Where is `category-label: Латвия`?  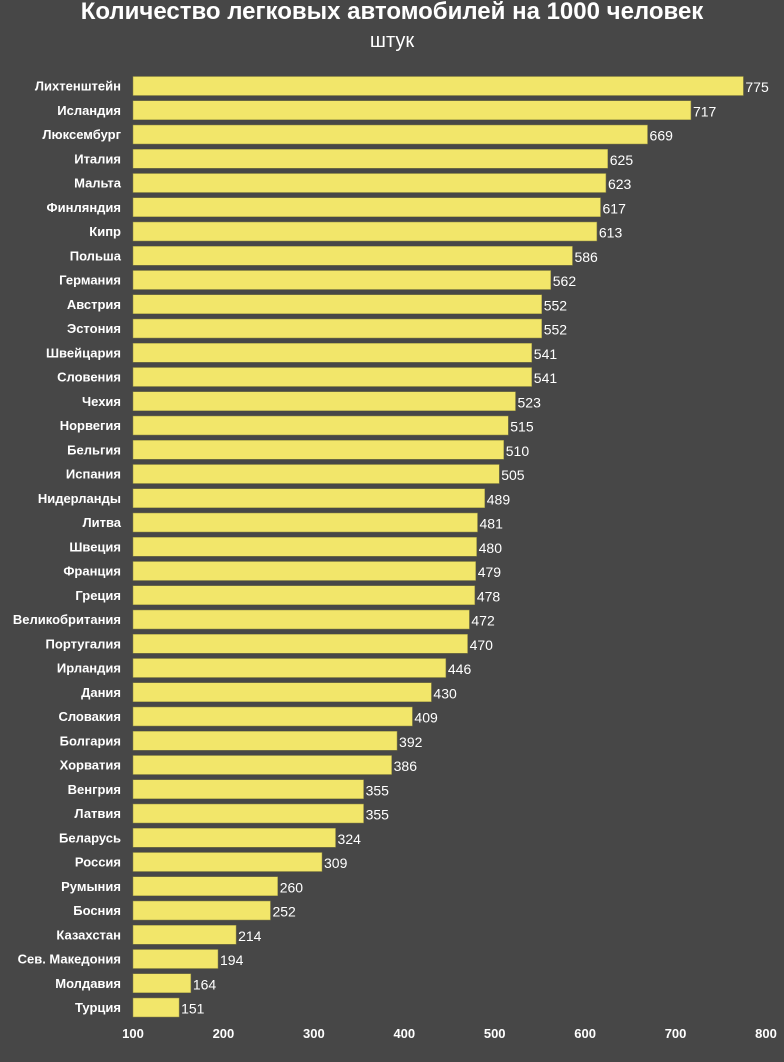
category-label: Латвия is located at coordinates (97, 813).